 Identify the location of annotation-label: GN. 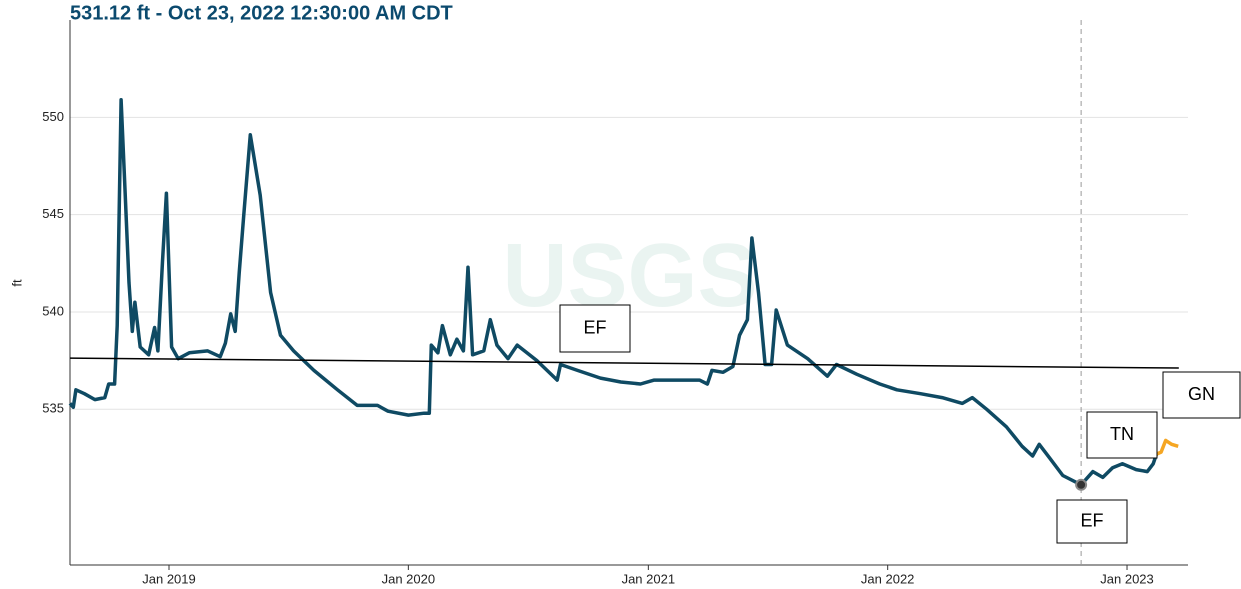
(1201, 394).